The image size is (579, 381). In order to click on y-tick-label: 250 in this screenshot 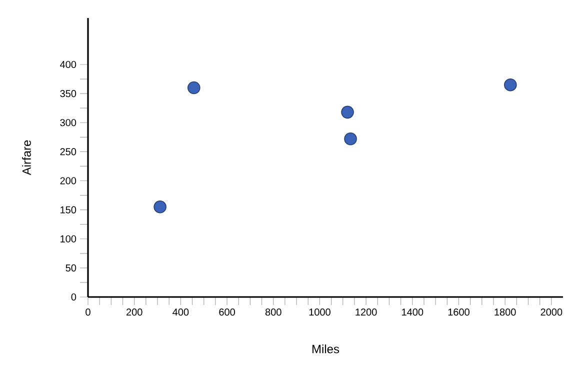, I will do `click(68, 152)`.